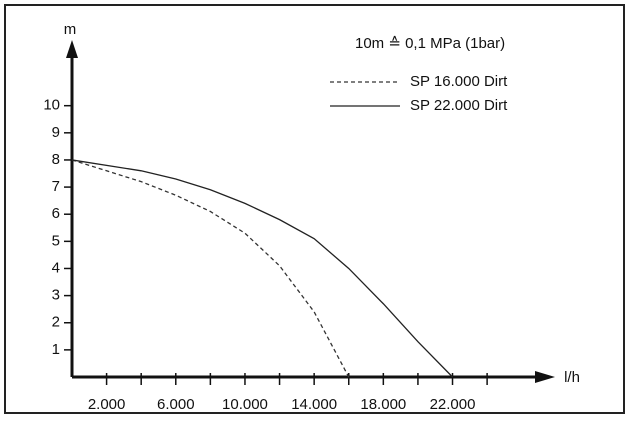 The width and height of the screenshot is (629, 421). What do you see at coordinates (430, 43) in the screenshot?
I see `annotation: 10m ≙ 0,1 MPa (1bar)` at bounding box center [430, 43].